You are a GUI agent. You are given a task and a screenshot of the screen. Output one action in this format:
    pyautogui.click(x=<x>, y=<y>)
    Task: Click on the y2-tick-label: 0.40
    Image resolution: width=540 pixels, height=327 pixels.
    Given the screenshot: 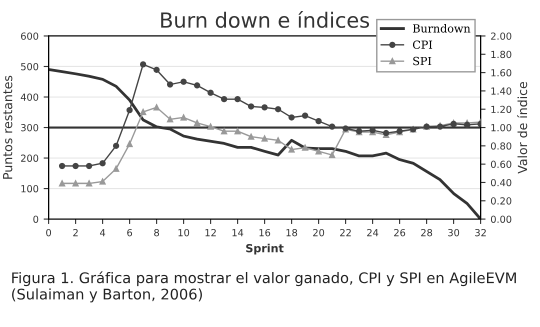 What is the action you would take?
    pyautogui.click(x=501, y=182)
    